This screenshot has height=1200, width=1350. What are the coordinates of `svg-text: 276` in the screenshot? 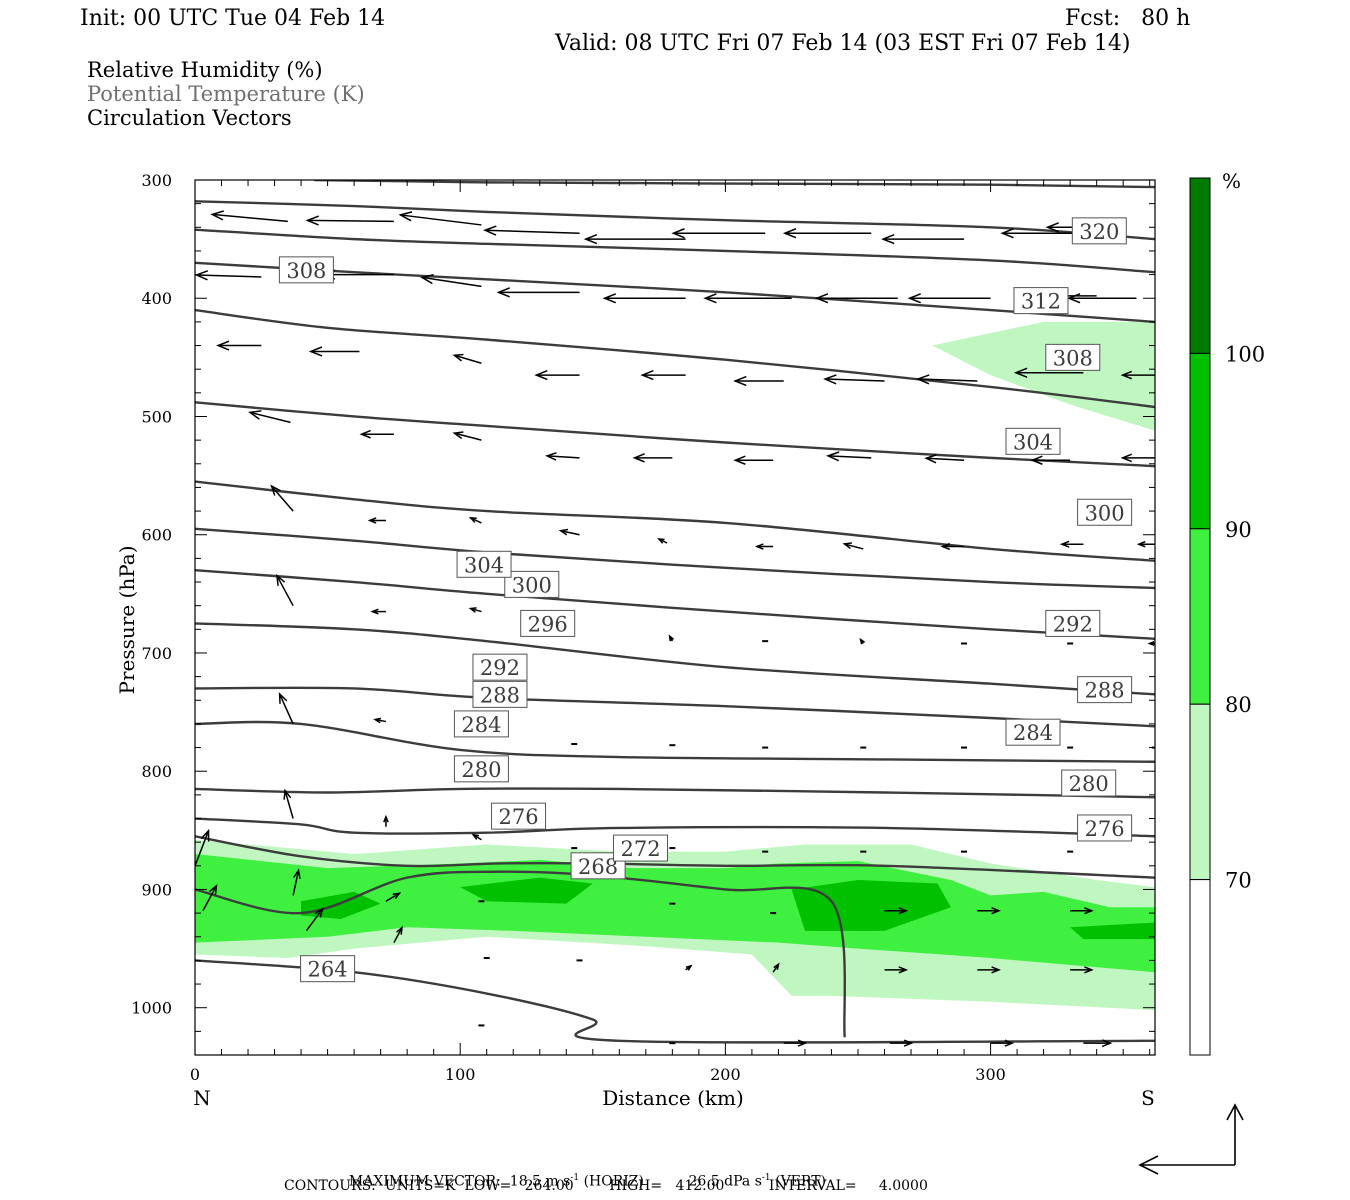 It's located at (1105, 829).